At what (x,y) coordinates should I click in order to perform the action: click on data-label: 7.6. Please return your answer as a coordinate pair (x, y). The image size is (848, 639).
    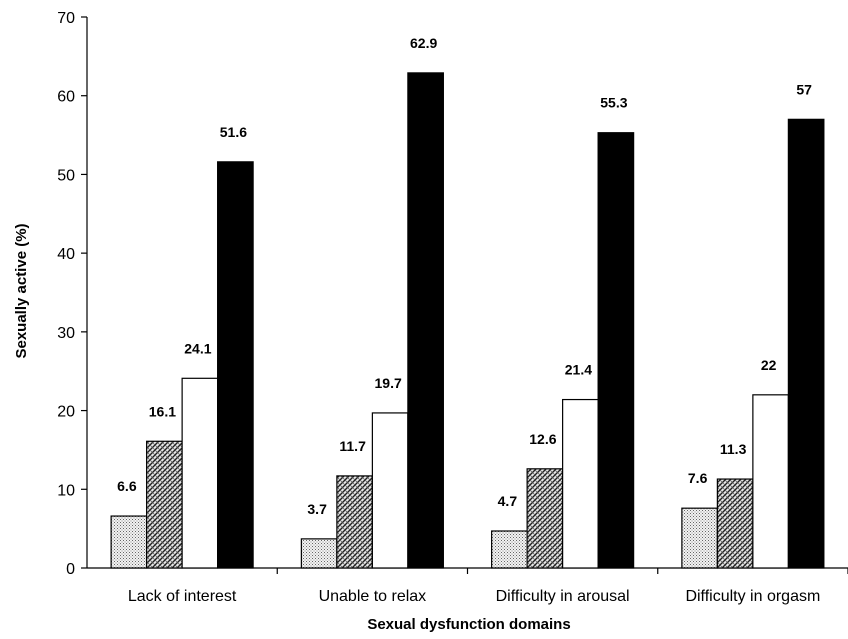
    Looking at the image, I should click on (698, 478).